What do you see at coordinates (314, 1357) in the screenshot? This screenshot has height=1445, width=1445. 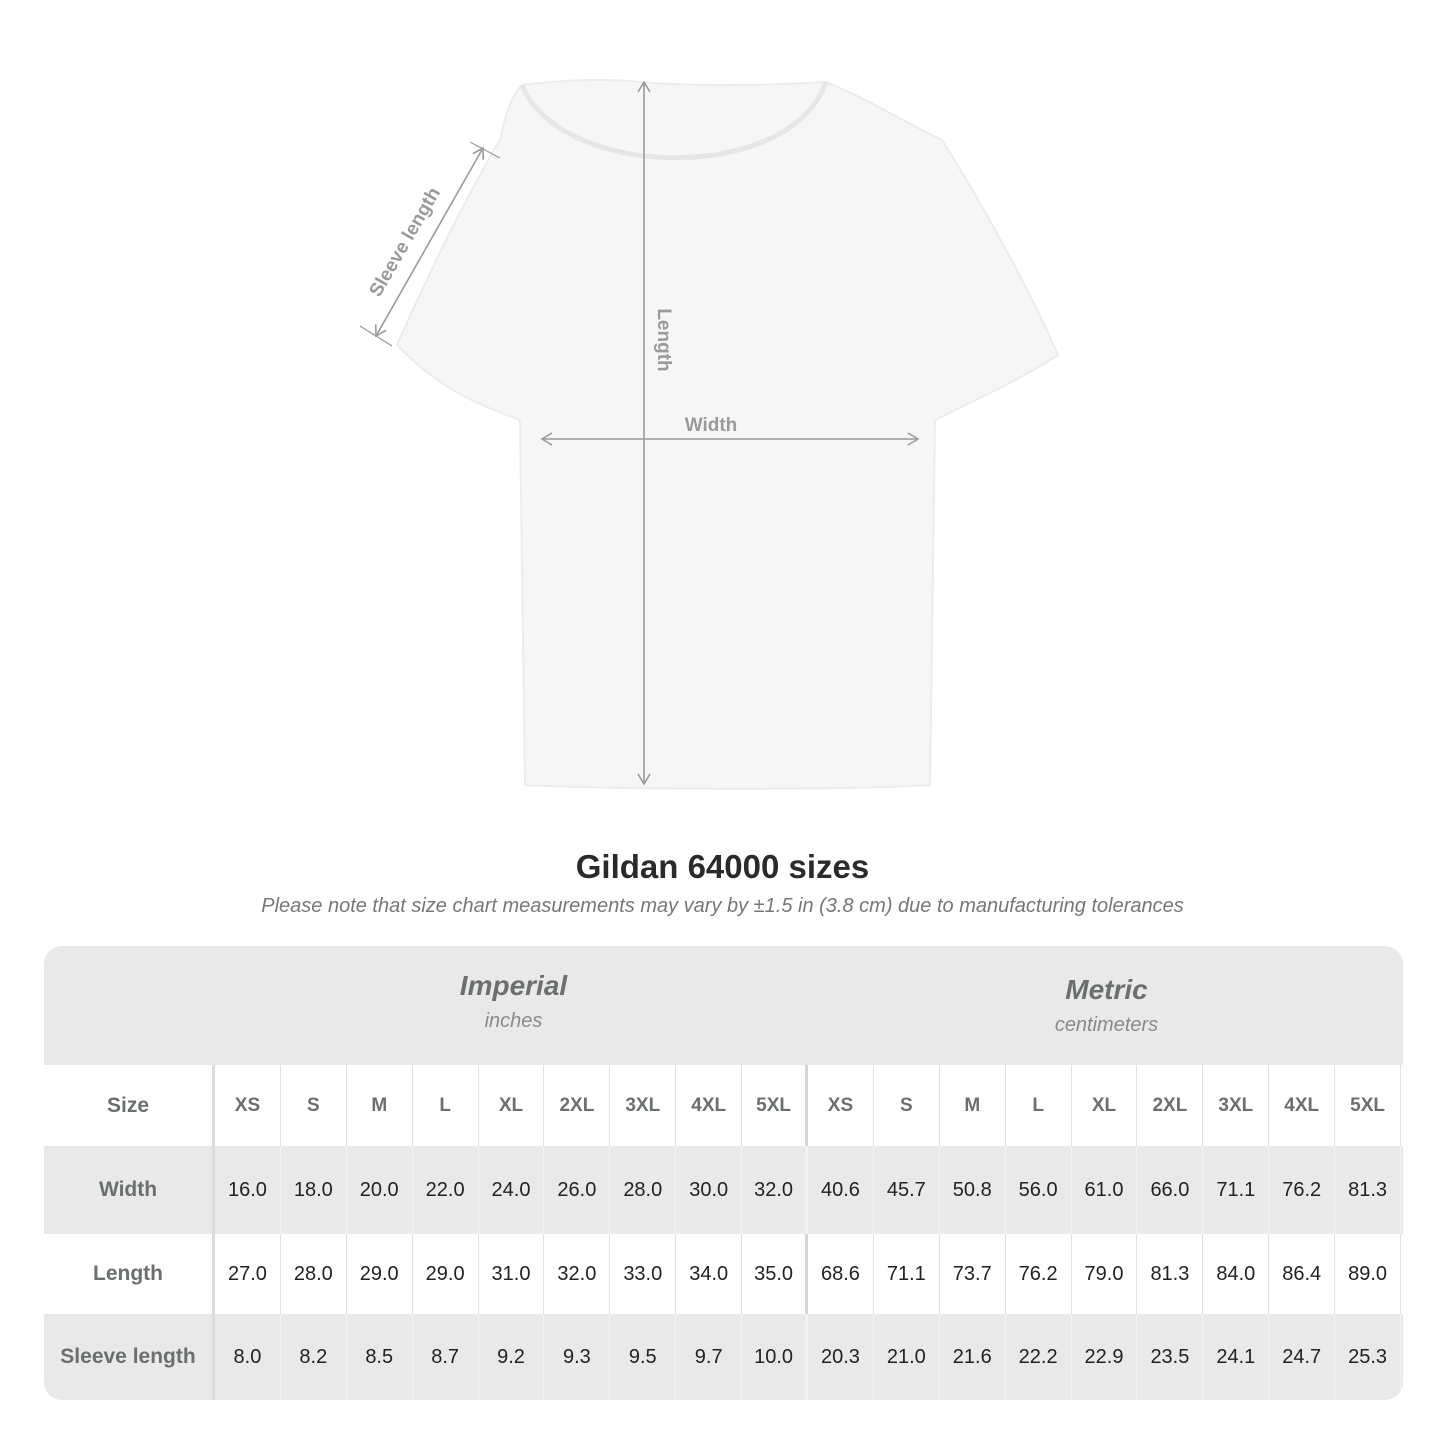 I see `measurement-cell: 8.2` at bounding box center [314, 1357].